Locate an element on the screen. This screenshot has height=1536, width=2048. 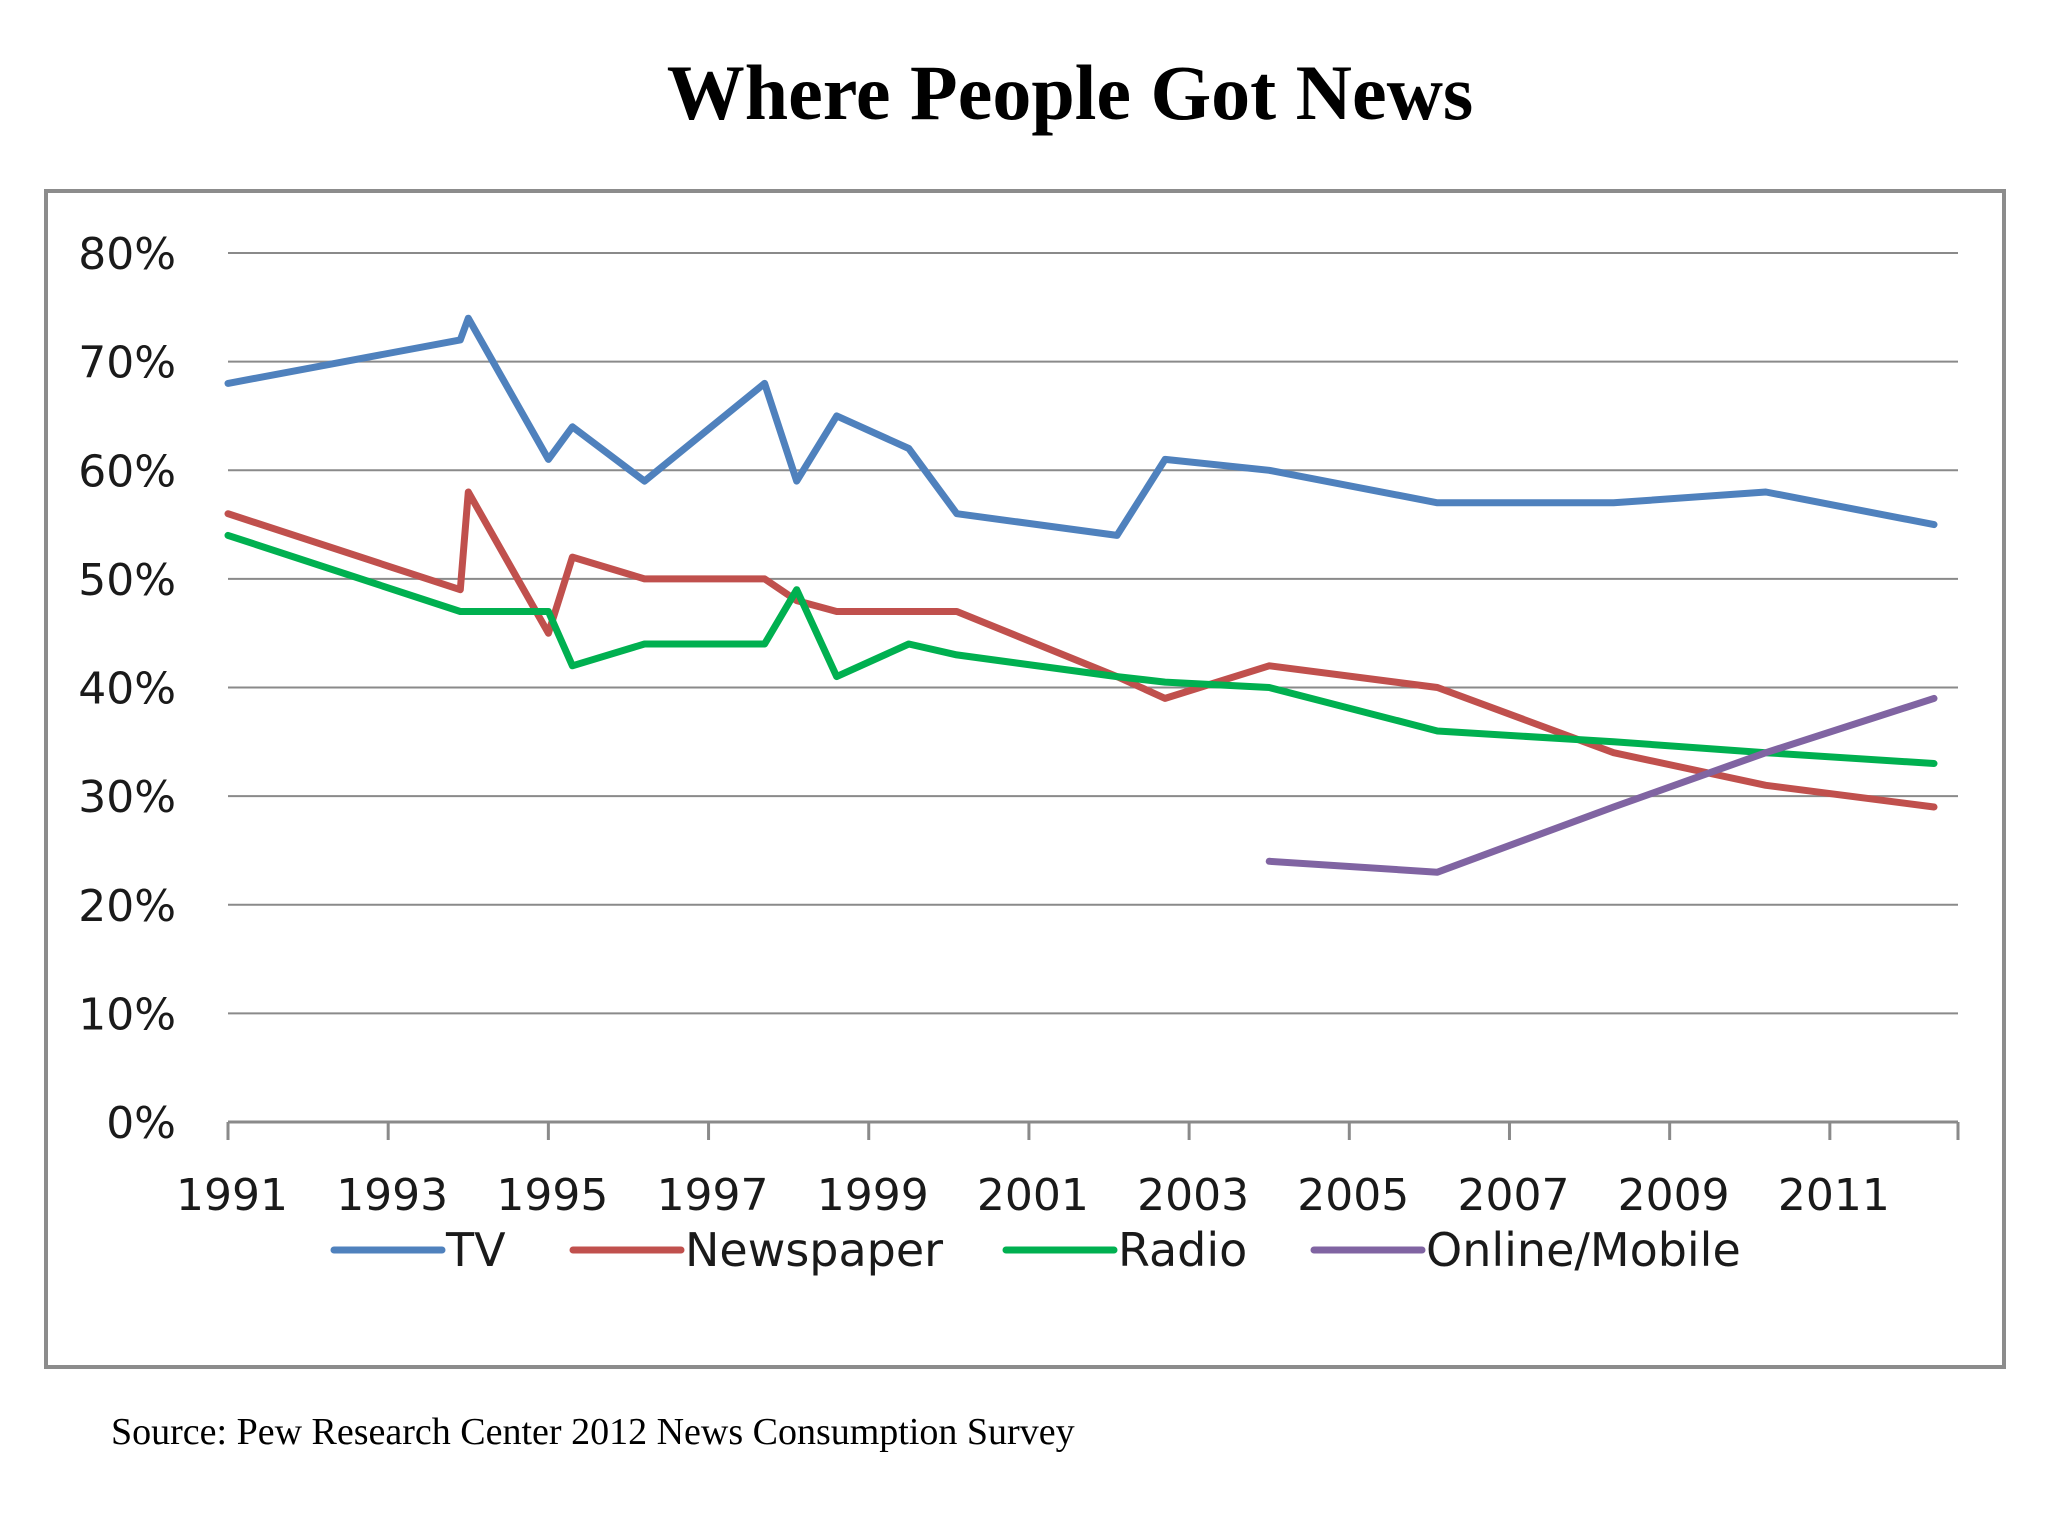
x-tick-label: 1993 is located at coordinates (392, 1195).